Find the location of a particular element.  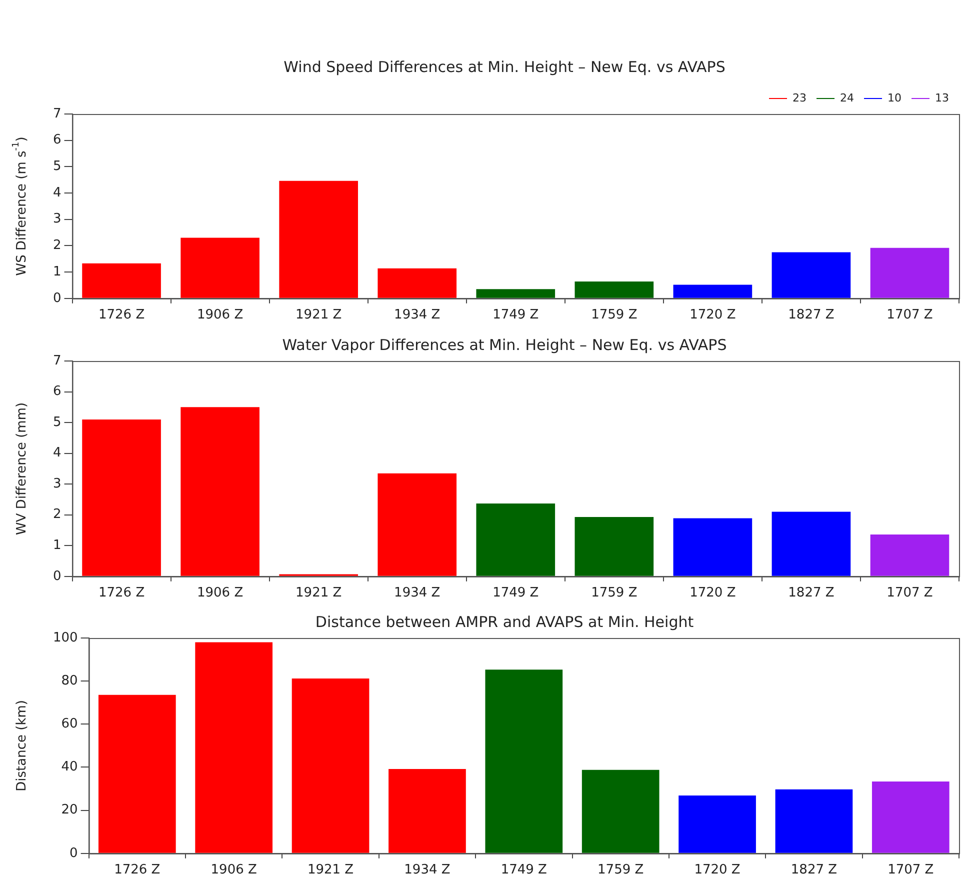

chart-title: Distance between AMPR and AVAPS at Min. Height is located at coordinates (504, 621).